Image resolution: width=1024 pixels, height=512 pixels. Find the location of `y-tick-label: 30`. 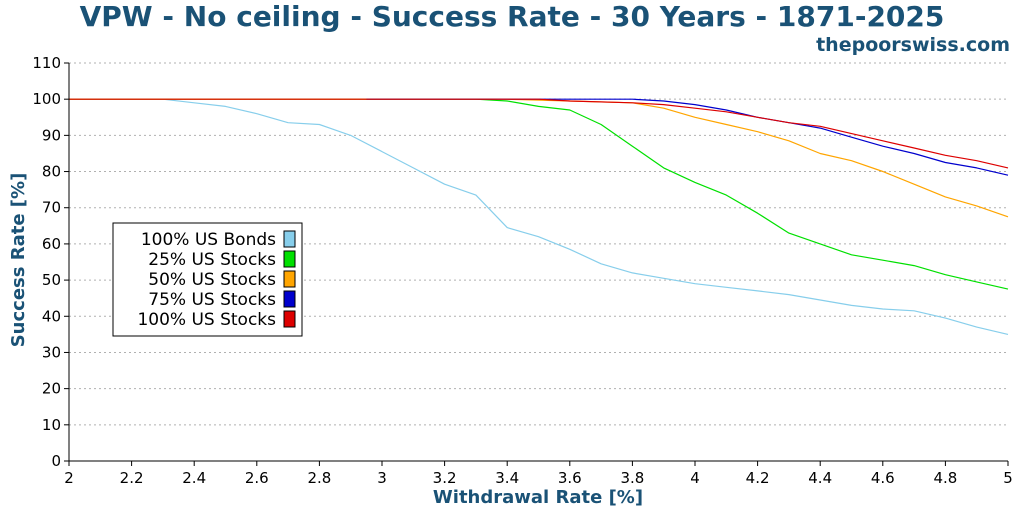

y-tick-label: 30 is located at coordinates (51, 352).